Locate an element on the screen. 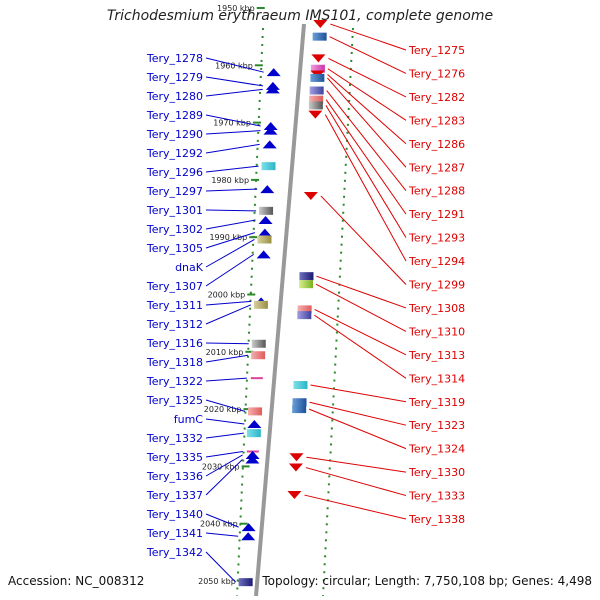 The width and height of the screenshot is (600, 600). gene-label: Tery_1340 is located at coordinates (174, 514).